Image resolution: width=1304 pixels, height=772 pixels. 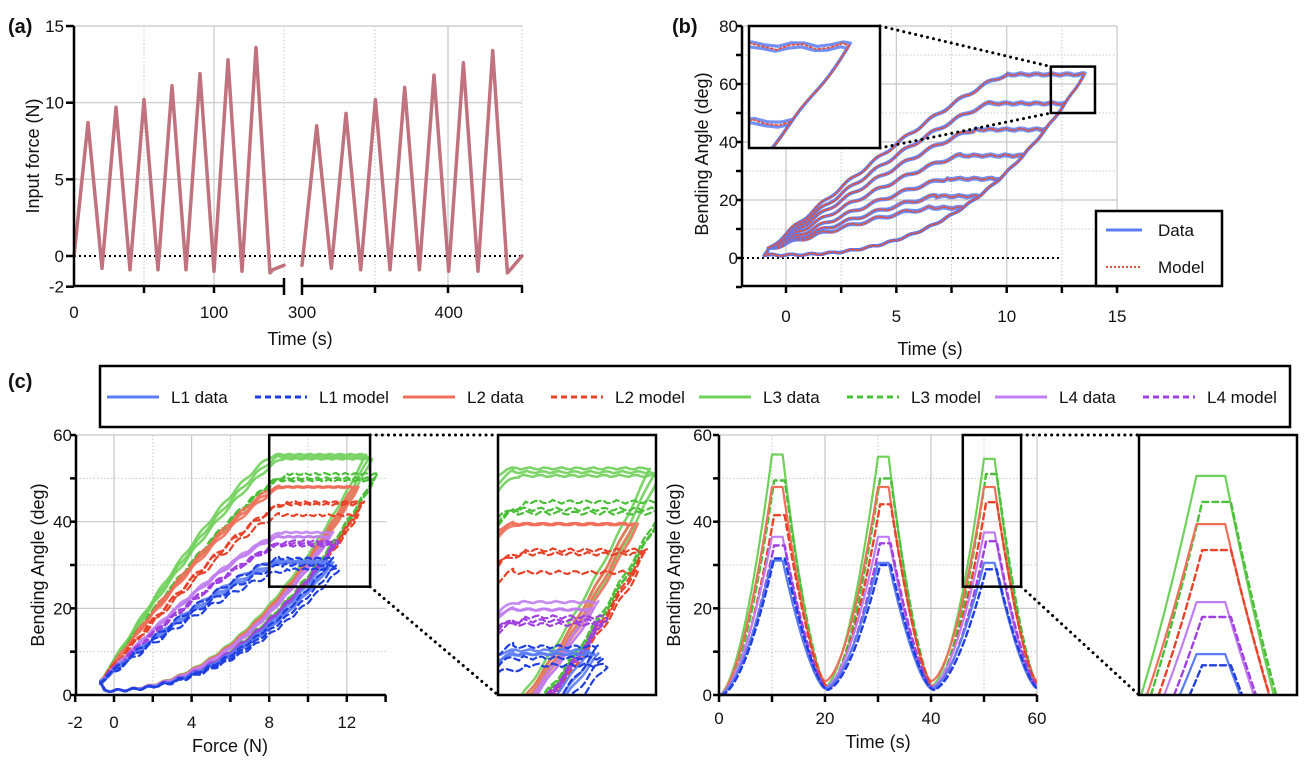 What do you see at coordinates (1176, 230) in the screenshot?
I see `legend-data-label: Data` at bounding box center [1176, 230].